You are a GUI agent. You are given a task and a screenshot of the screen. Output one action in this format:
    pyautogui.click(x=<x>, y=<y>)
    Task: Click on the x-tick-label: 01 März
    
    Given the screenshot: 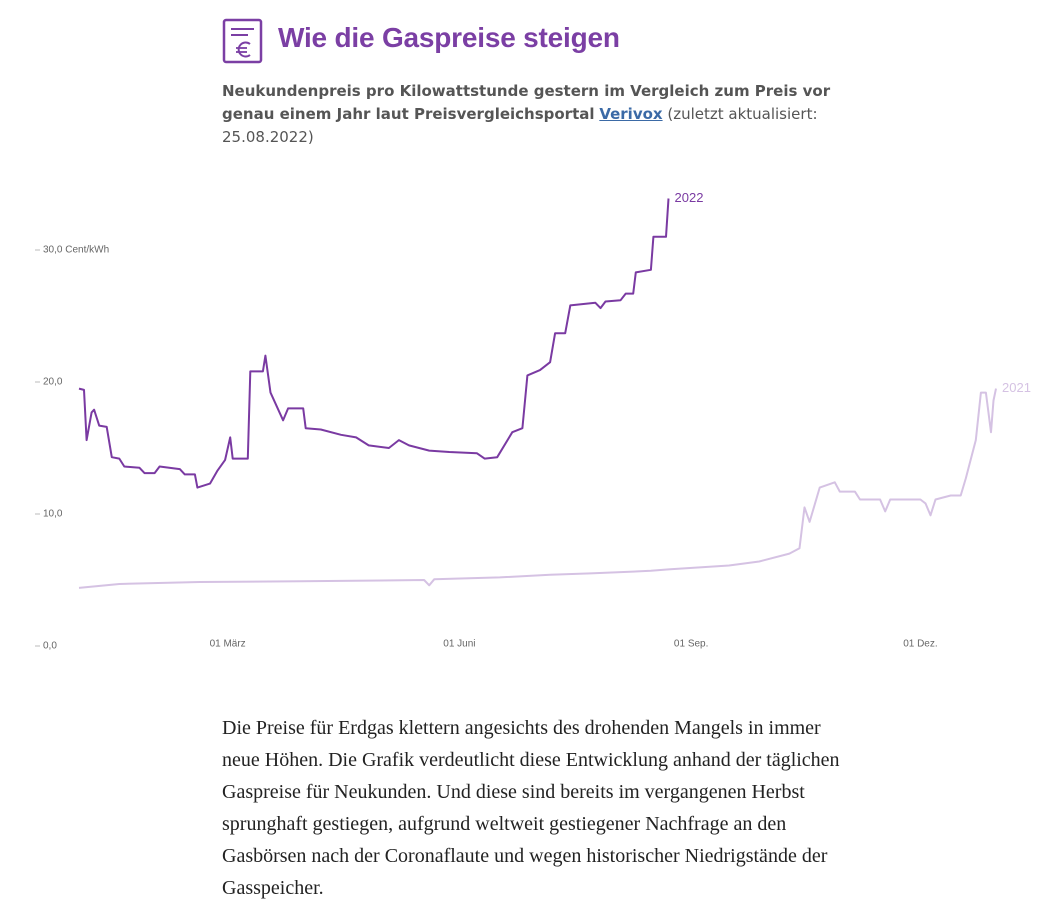 What is the action you would take?
    pyautogui.click(x=228, y=644)
    